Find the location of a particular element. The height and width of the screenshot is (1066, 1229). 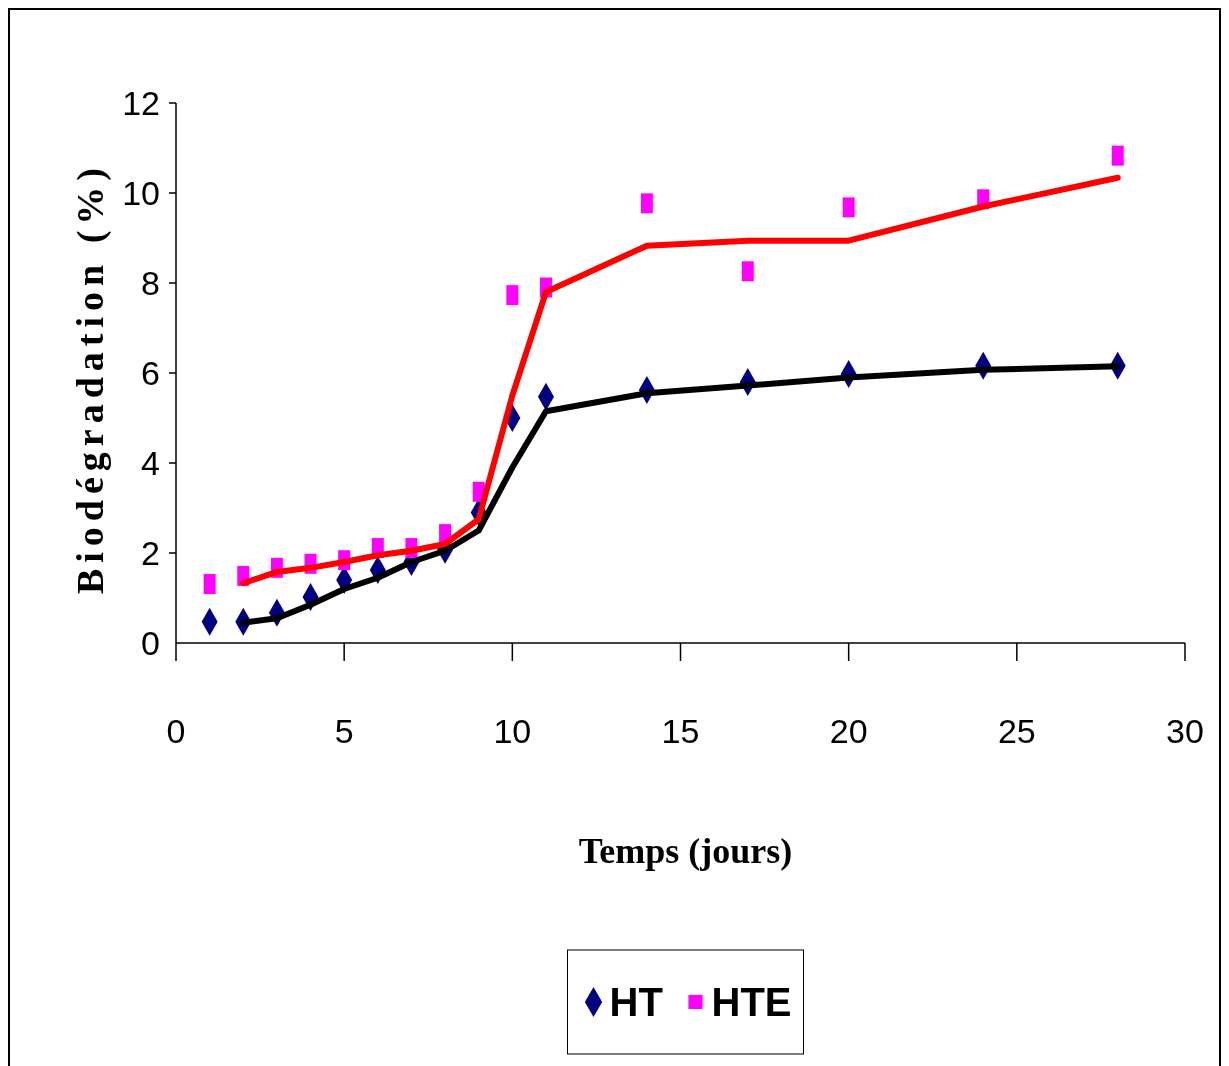

y-tick-label: 2 is located at coordinates (150, 553).